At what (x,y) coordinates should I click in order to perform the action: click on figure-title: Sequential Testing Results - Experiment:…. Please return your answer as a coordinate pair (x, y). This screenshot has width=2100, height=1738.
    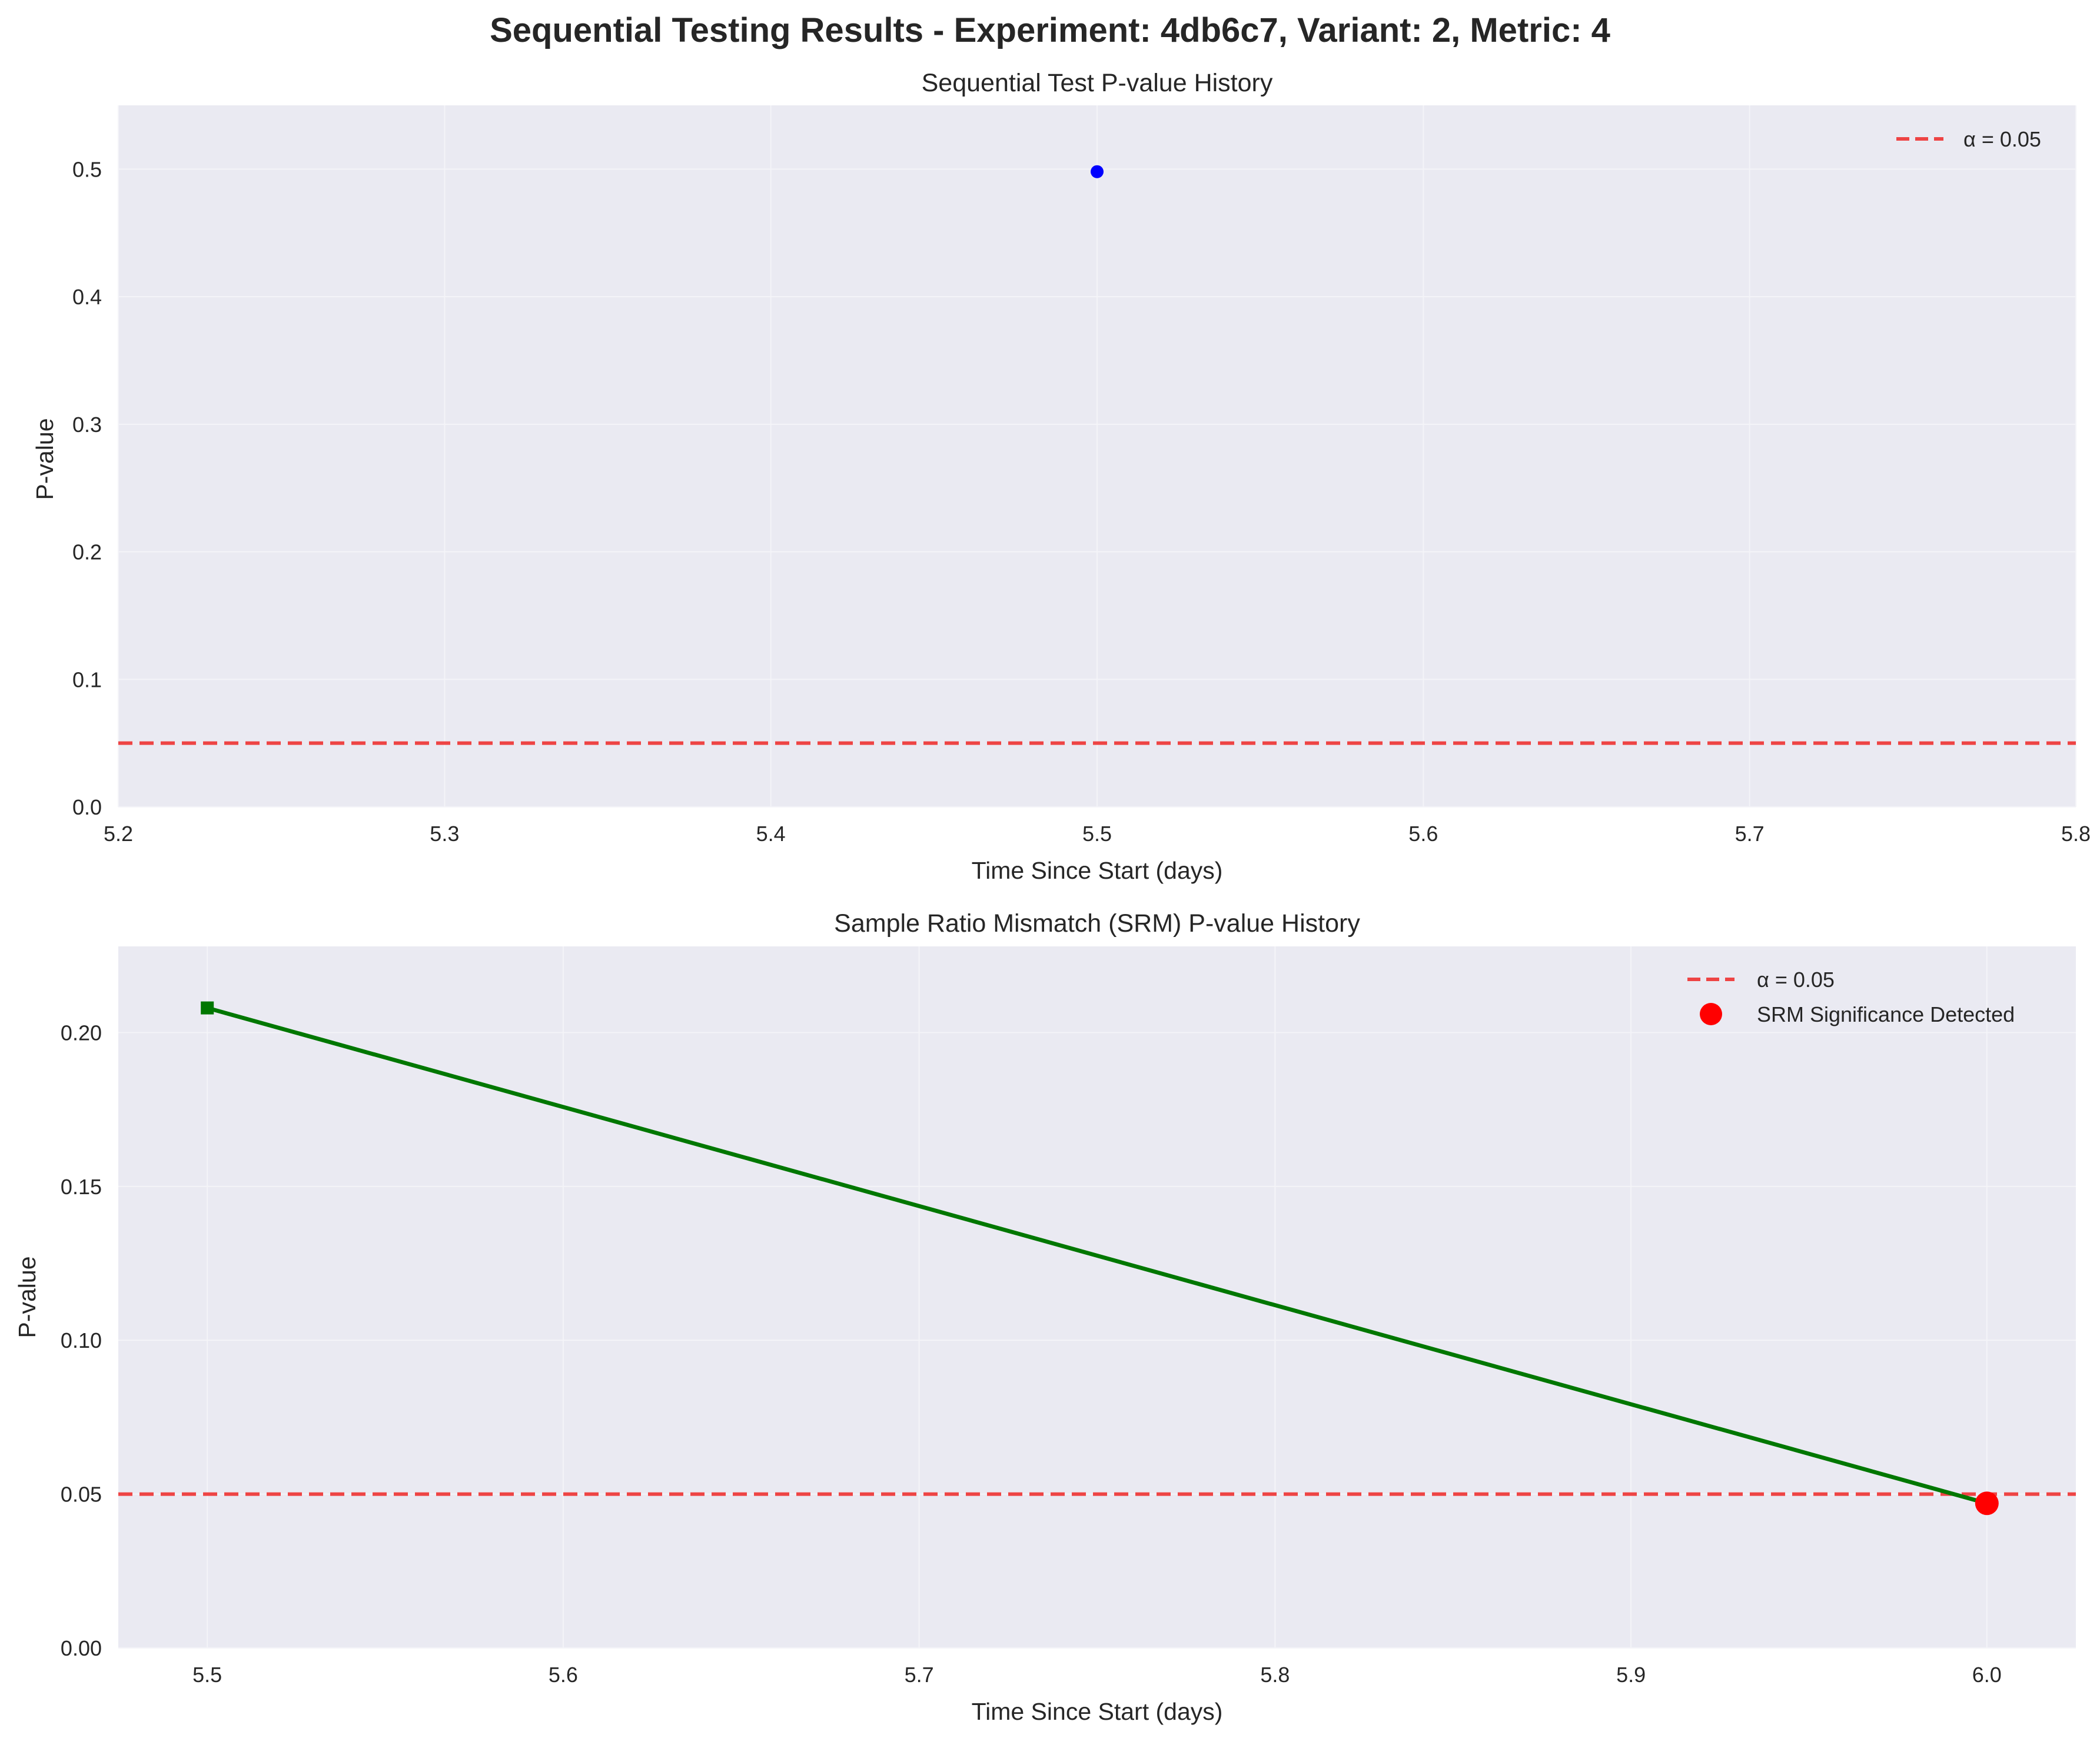
    Looking at the image, I should click on (1050, 30).